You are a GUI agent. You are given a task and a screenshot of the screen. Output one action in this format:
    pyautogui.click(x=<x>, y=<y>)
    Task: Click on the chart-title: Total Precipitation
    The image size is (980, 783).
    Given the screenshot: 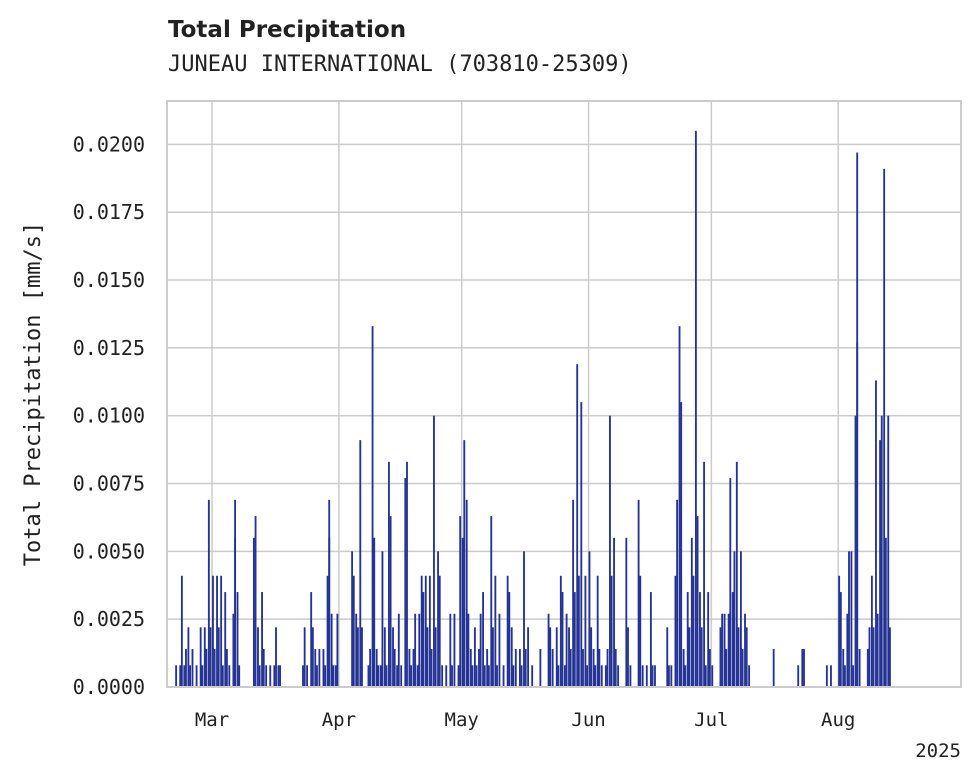 What is the action you would take?
    pyautogui.click(x=287, y=30)
    